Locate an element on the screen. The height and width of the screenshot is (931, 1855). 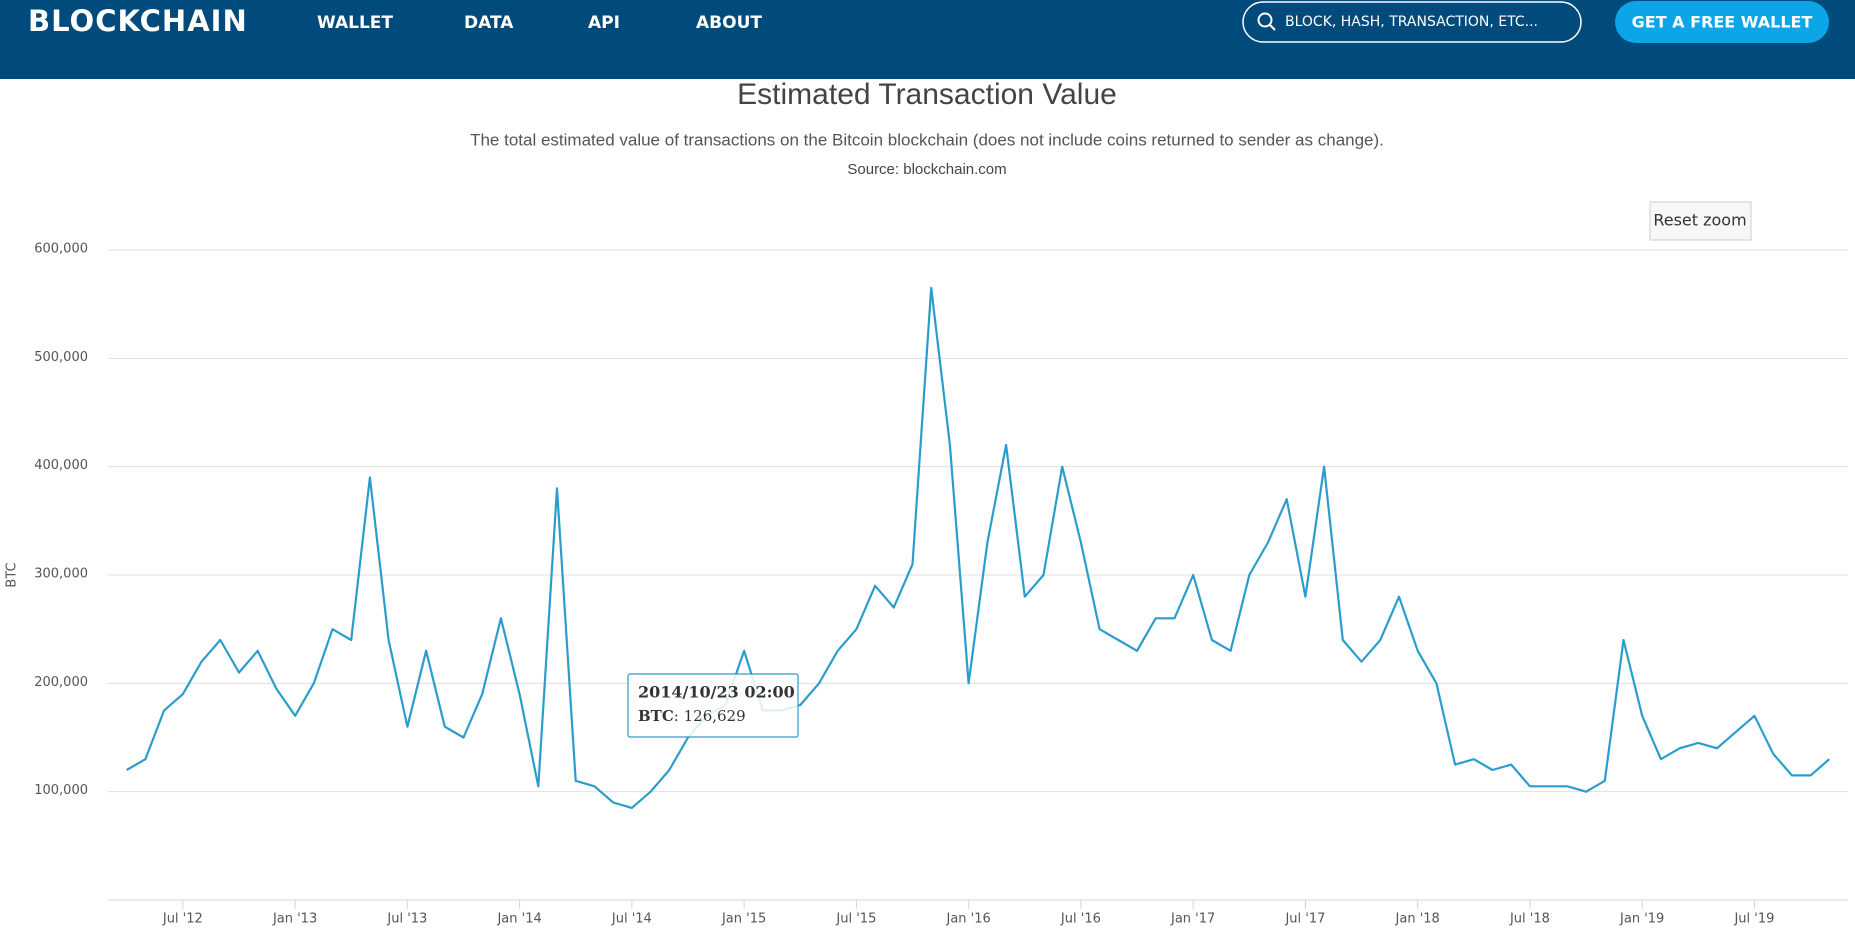
x-tick-label: Jan '13 is located at coordinates (294, 919).